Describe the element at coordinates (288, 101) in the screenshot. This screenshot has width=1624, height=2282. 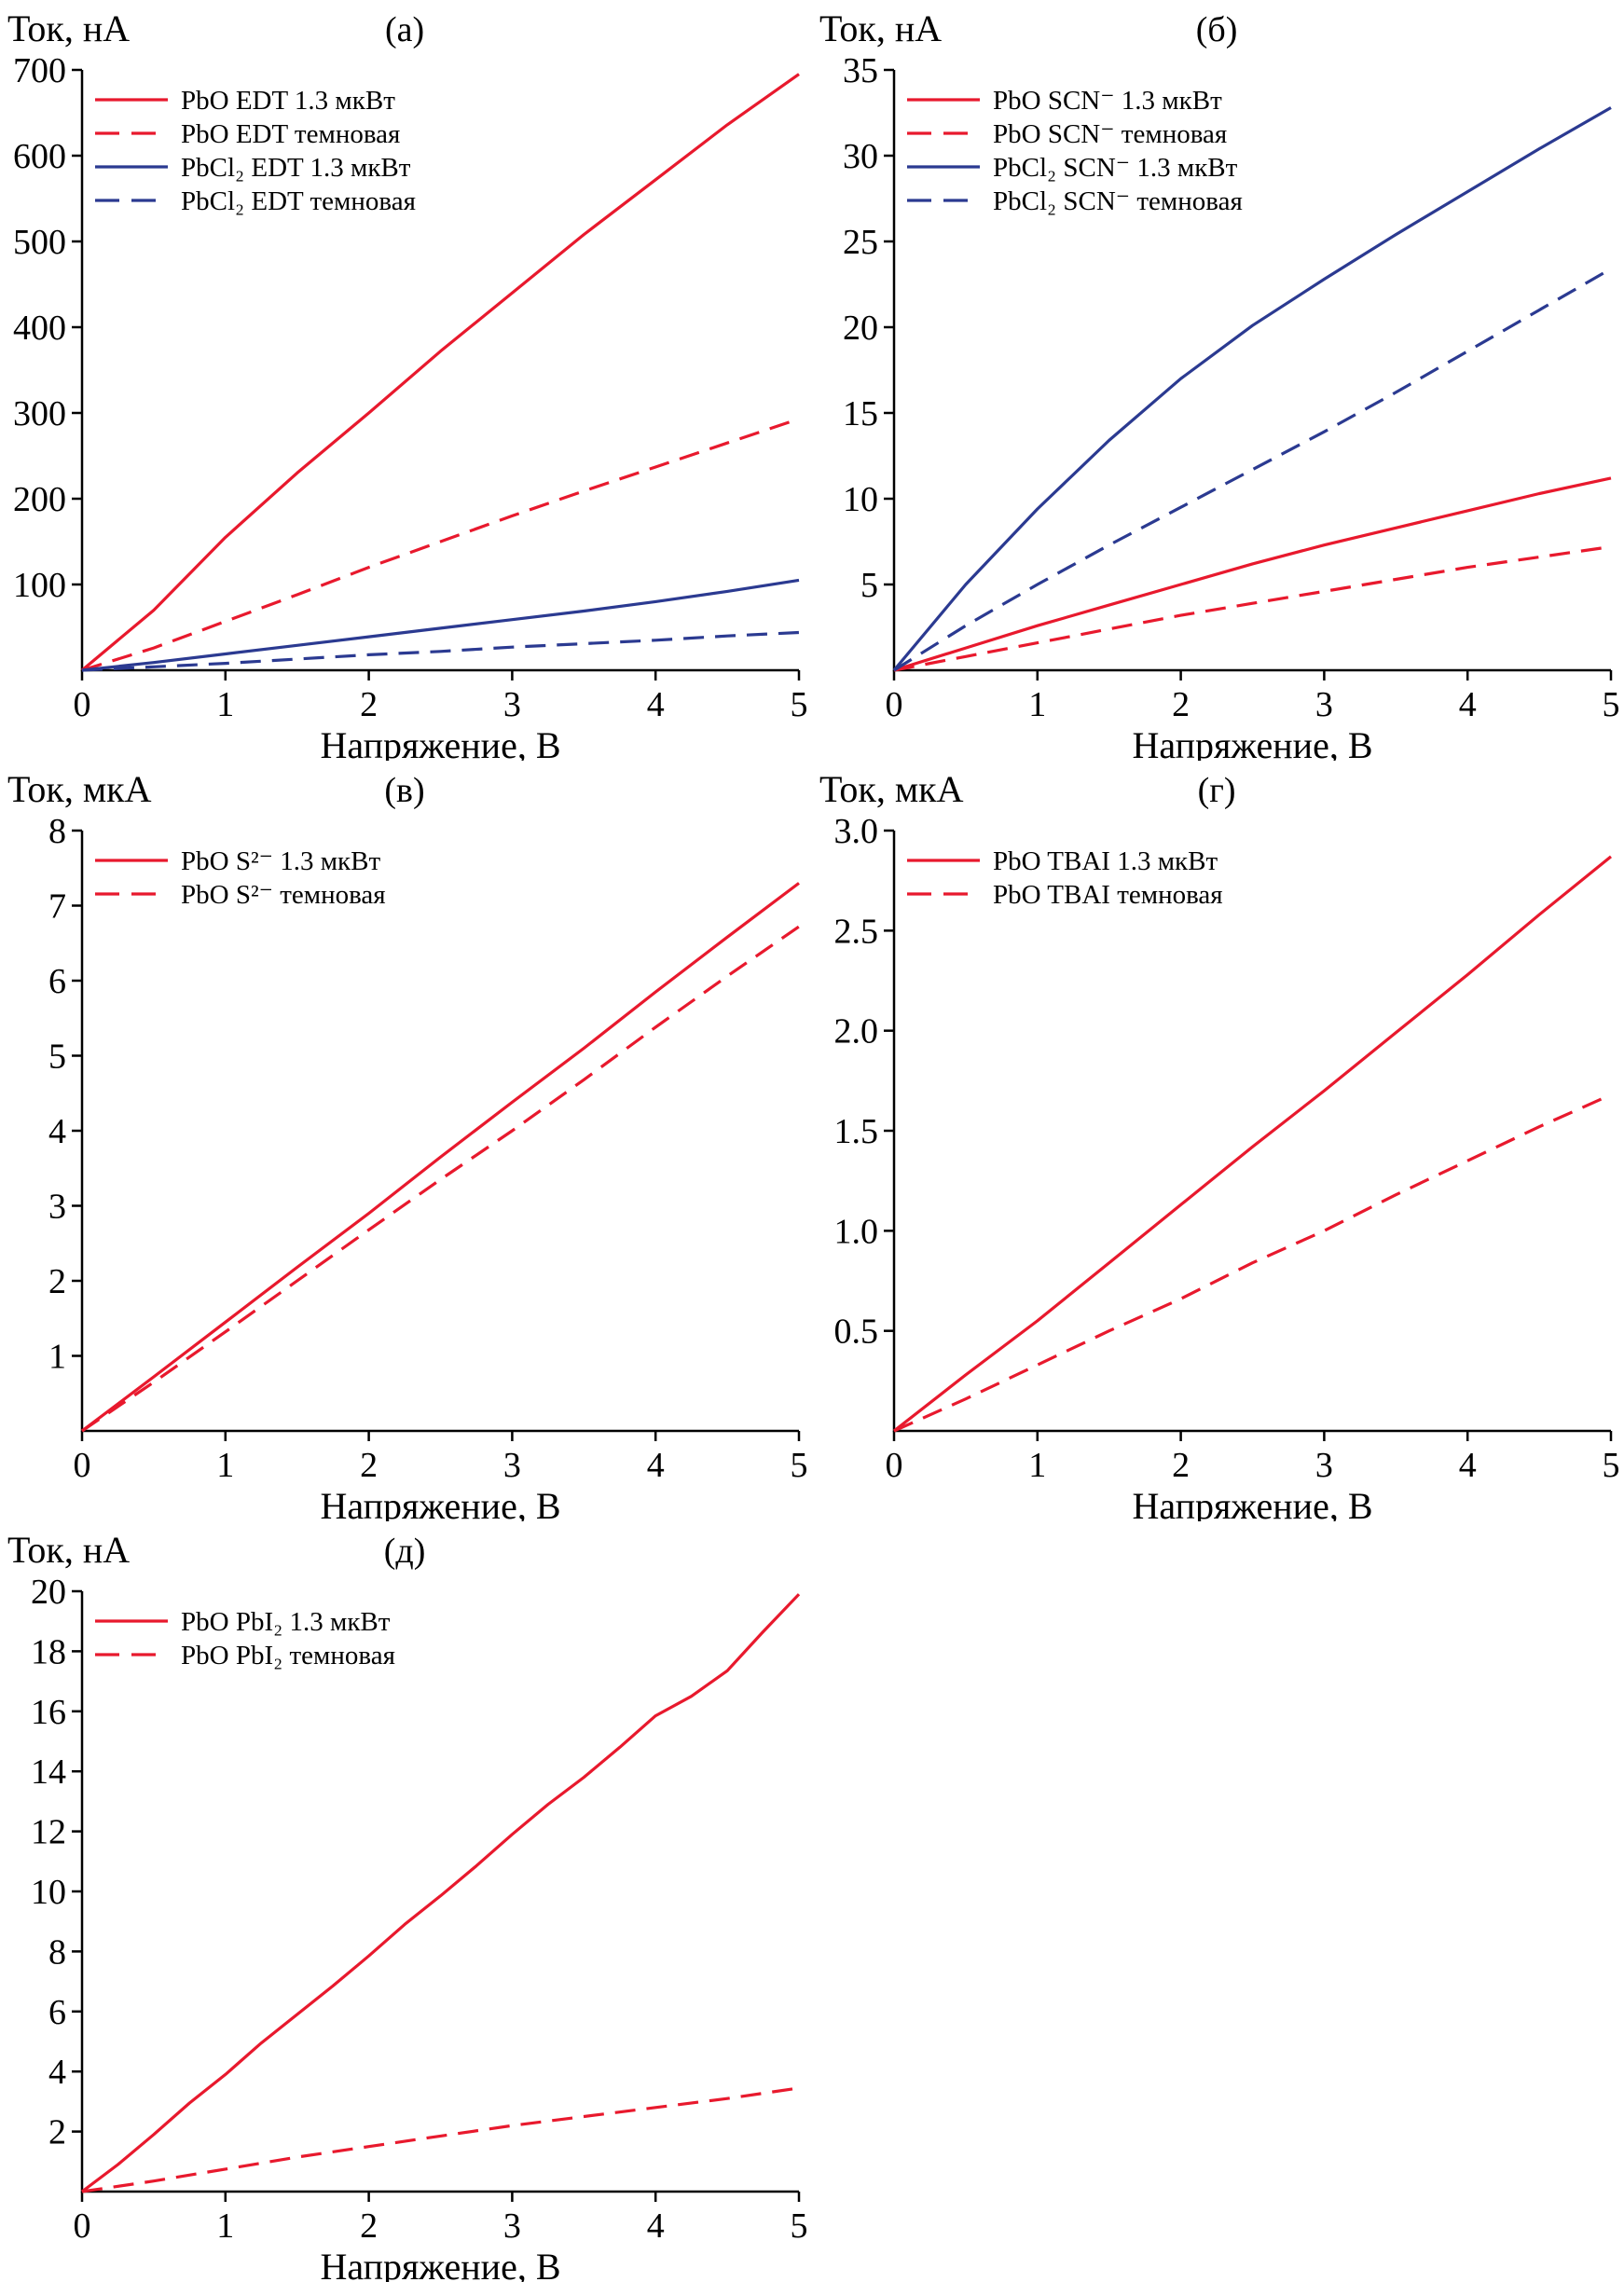
I see `legend-label-0: PbO EDT 1.3 мкВт` at that location.